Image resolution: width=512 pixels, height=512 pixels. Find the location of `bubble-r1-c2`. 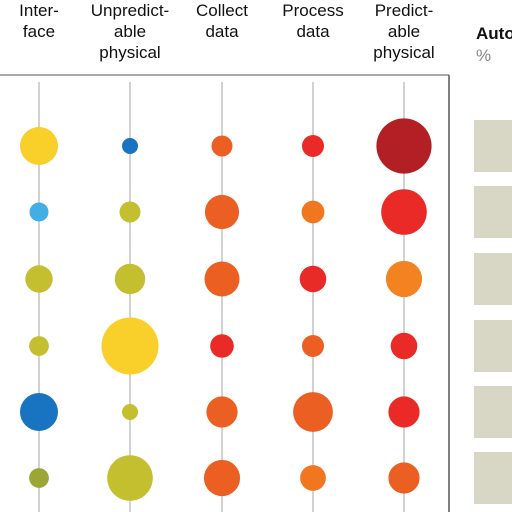

bubble-r1-c2 is located at coordinates (130, 146).